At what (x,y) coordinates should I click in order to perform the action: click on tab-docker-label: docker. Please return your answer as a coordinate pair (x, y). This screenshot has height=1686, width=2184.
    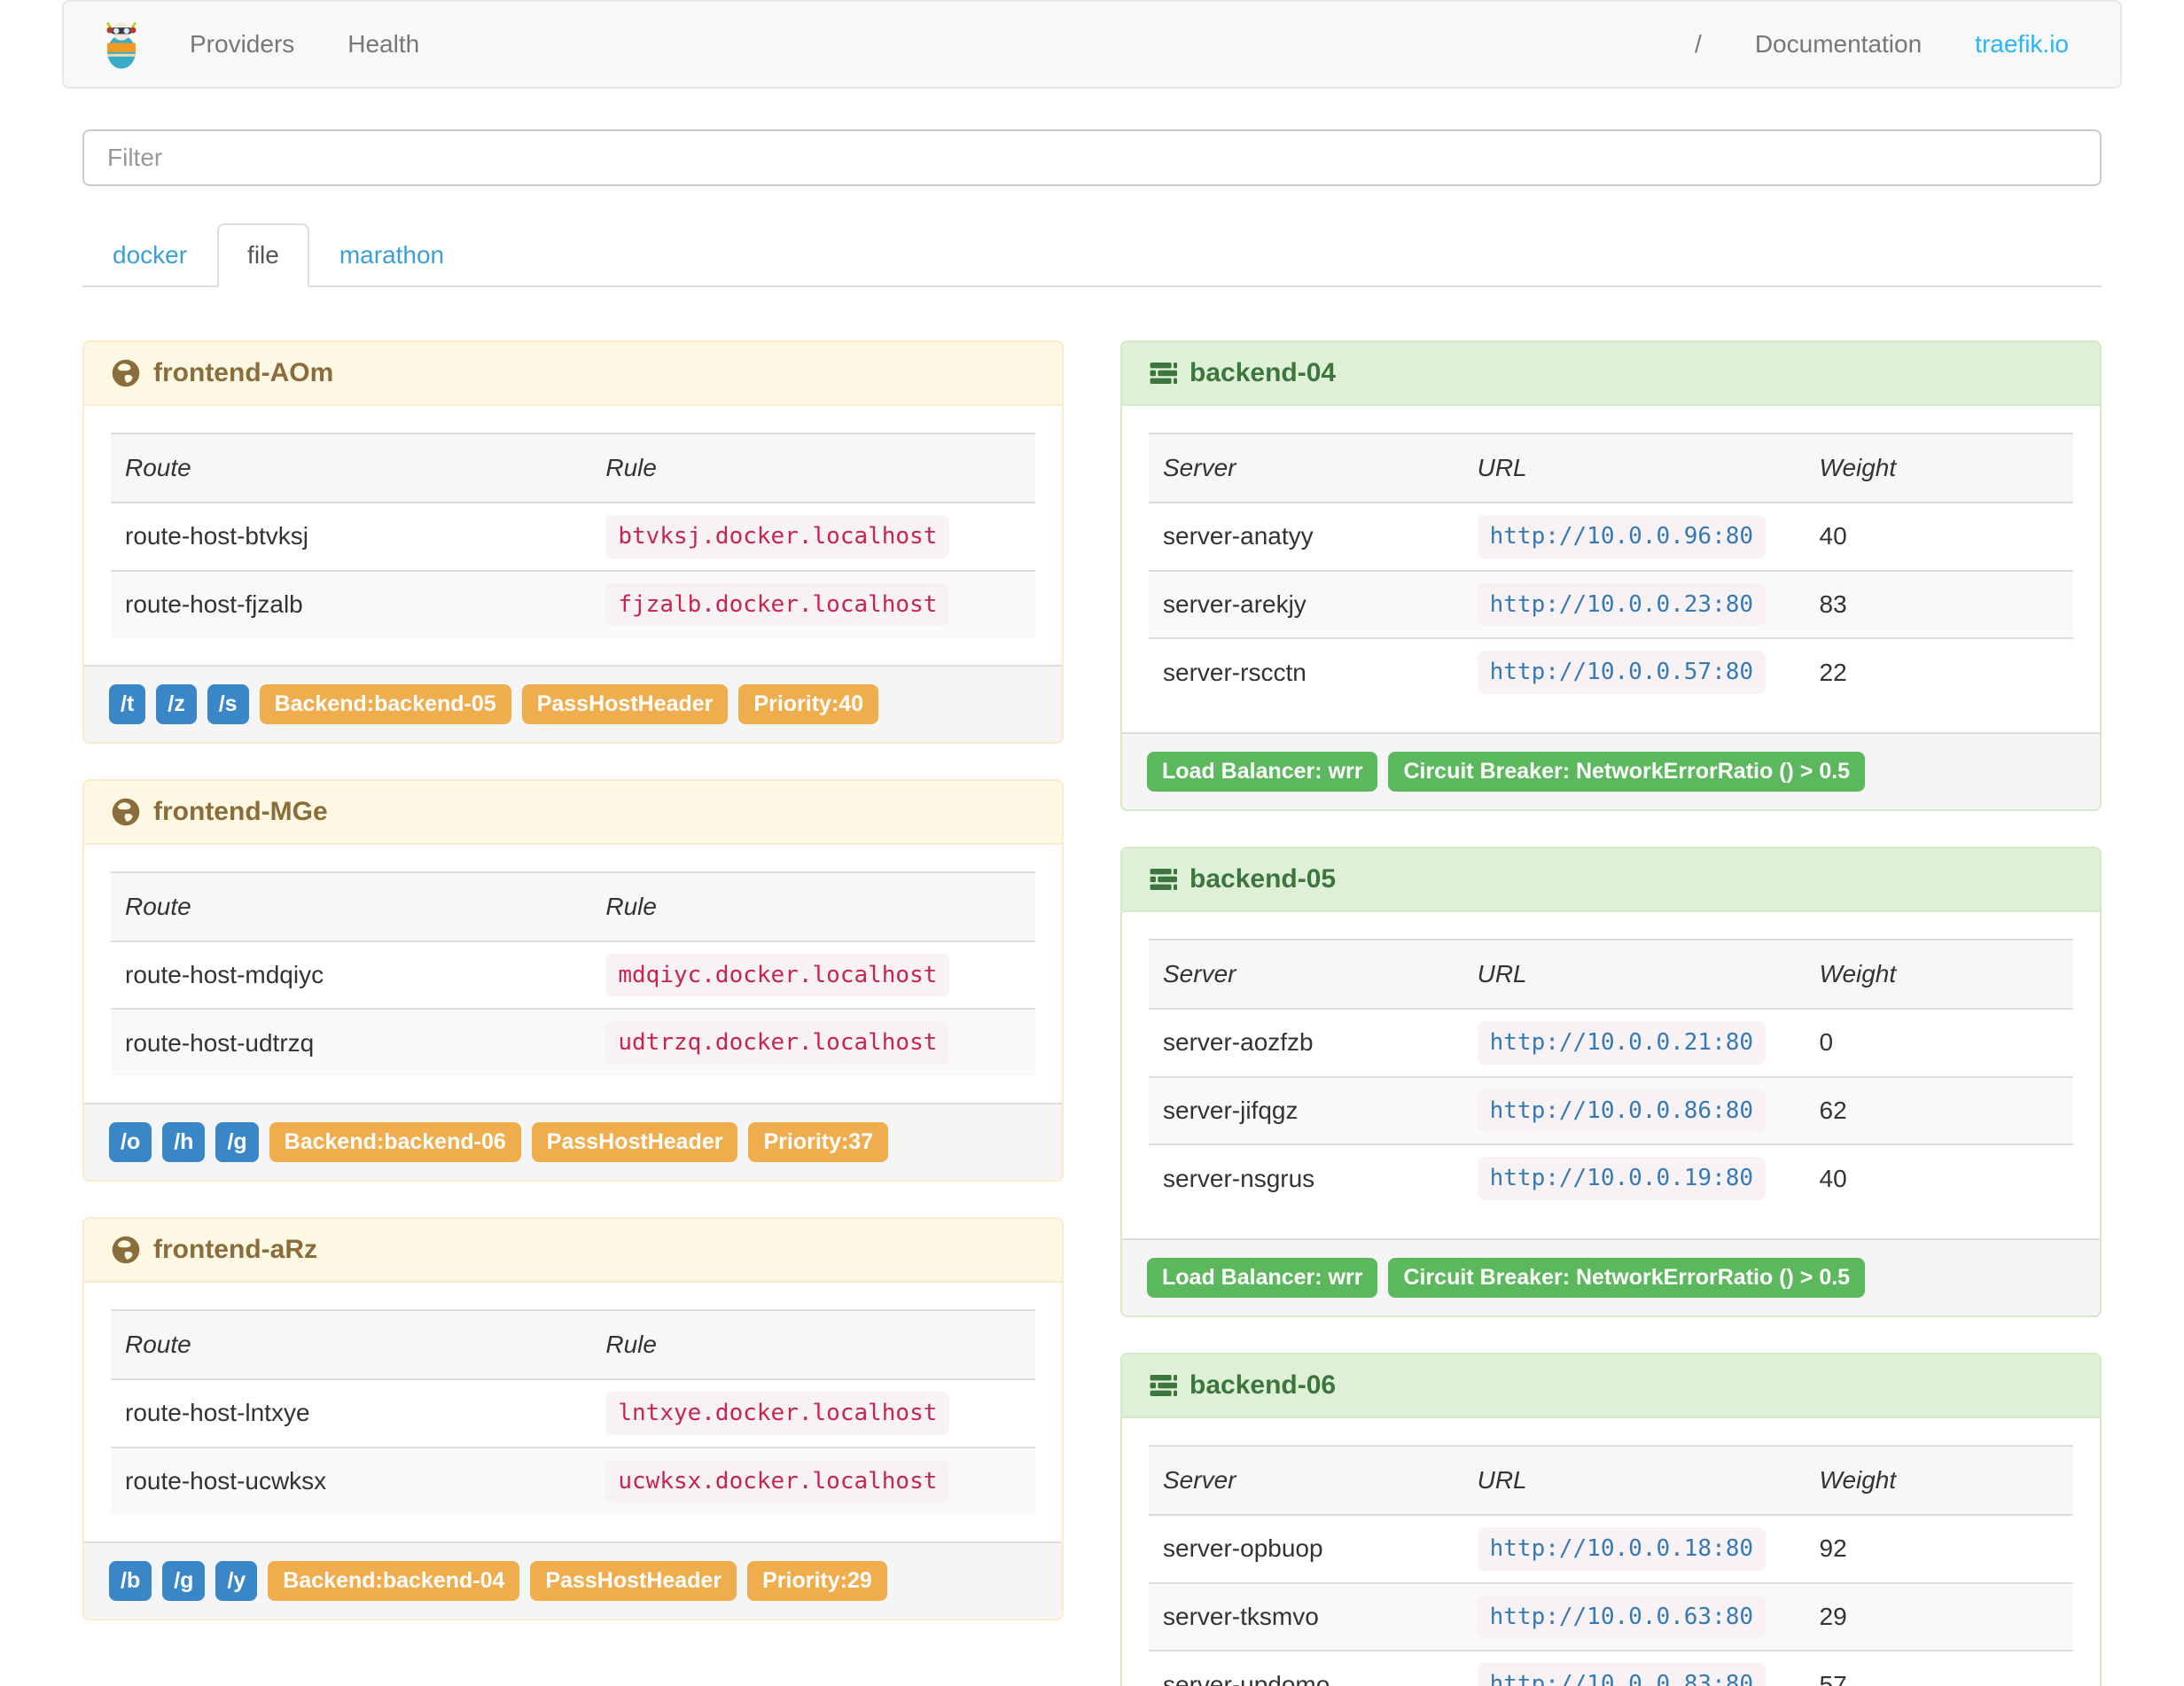
    Looking at the image, I should click on (150, 255).